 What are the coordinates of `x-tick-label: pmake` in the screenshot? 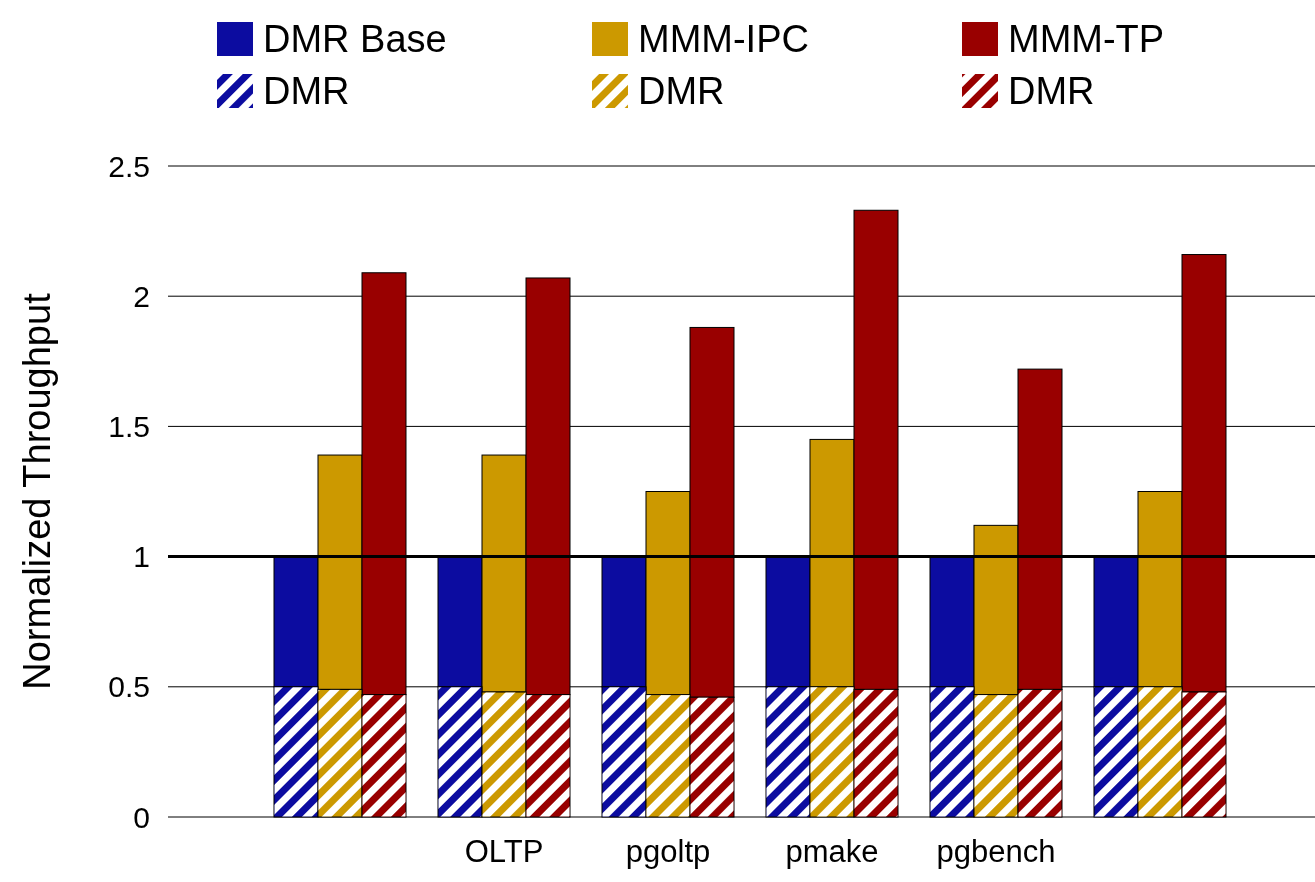 It's located at (832, 851).